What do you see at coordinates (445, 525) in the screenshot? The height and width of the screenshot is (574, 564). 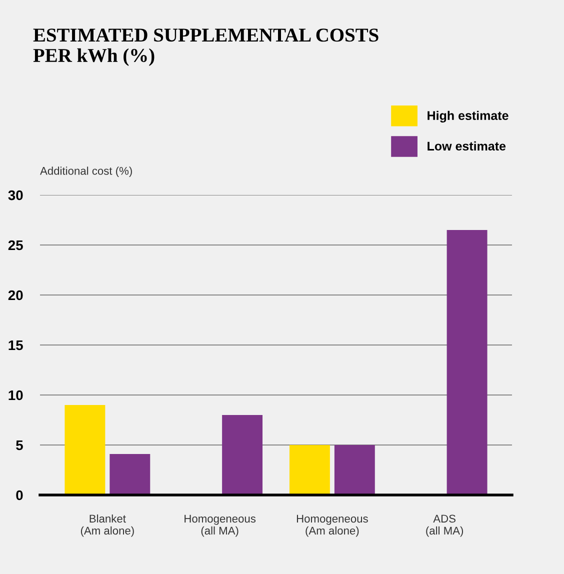 I see `x-tick-label: ADS (all MA)` at bounding box center [445, 525].